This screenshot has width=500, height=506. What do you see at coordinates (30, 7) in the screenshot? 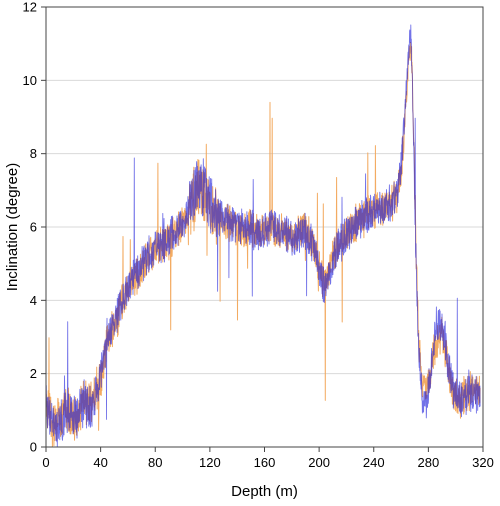
I see `y-tick-label: 12` at bounding box center [30, 7].